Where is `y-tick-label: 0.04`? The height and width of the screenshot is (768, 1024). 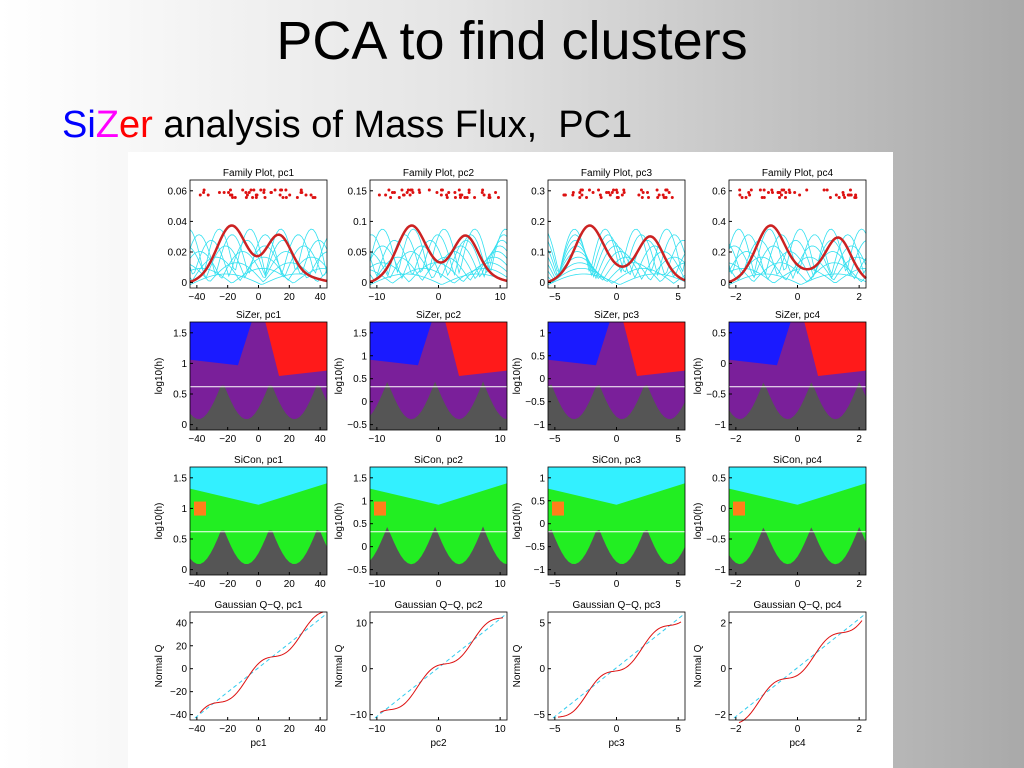 y-tick-label: 0.04 is located at coordinates (178, 222).